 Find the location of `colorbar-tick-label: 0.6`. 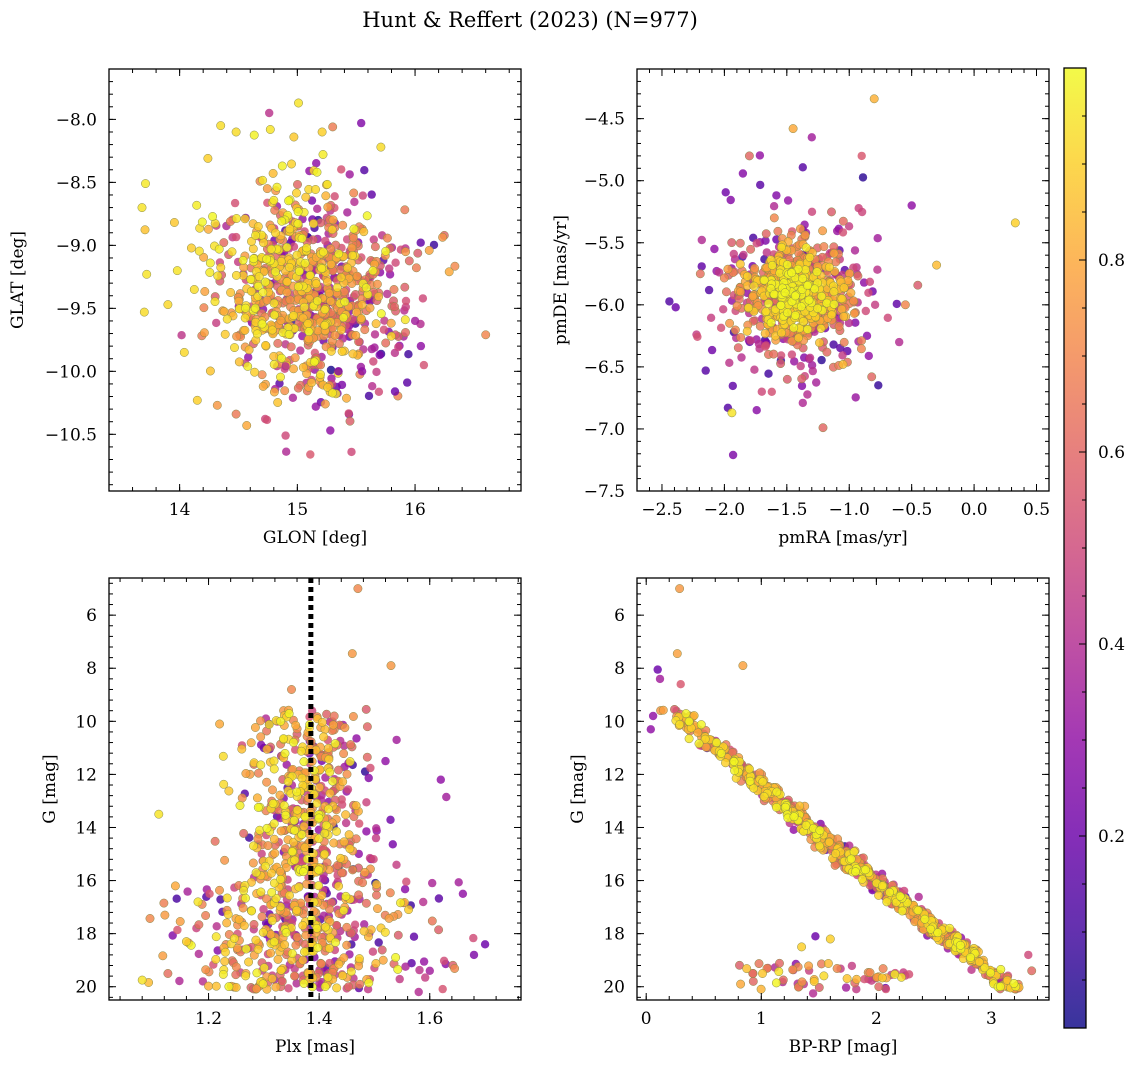

colorbar-tick-label: 0.6 is located at coordinates (1111, 453).